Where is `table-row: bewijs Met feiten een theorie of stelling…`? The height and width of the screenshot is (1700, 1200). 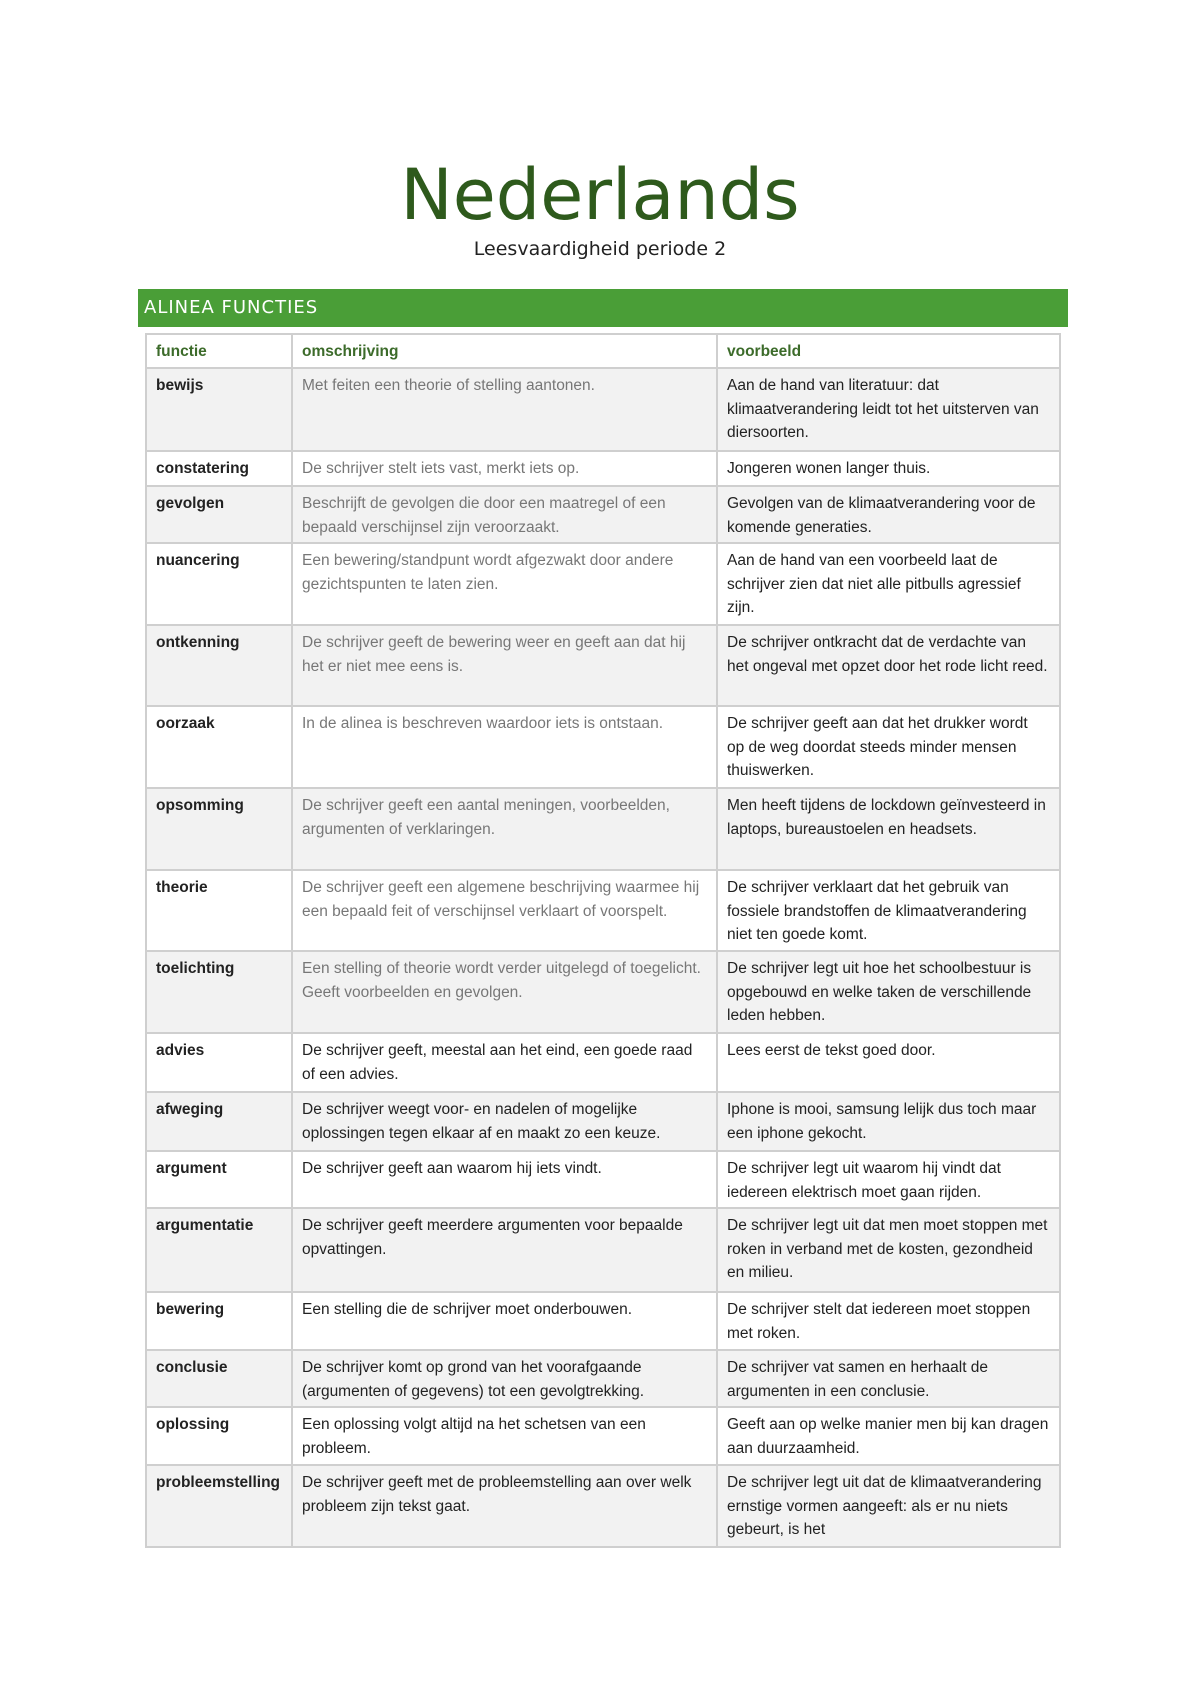
table-row: bewijs Met feiten een theorie of stelling… is located at coordinates (603, 409).